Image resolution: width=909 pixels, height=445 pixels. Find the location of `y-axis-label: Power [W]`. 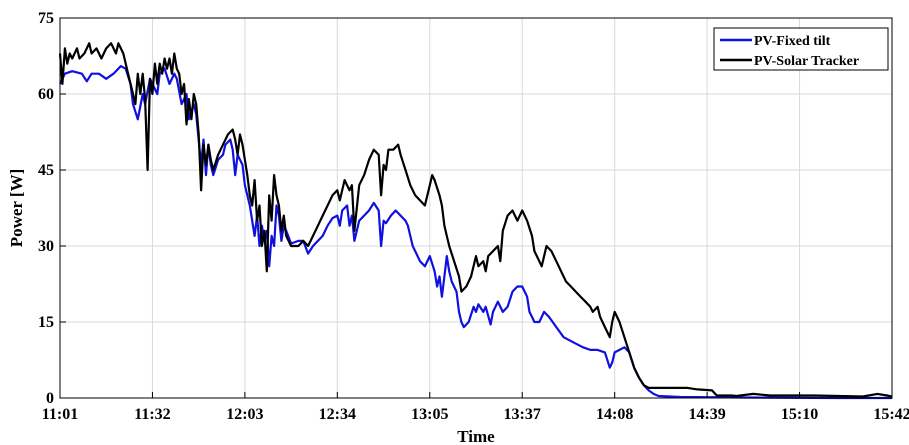

y-axis-label: Power [W] is located at coordinates (16, 208).